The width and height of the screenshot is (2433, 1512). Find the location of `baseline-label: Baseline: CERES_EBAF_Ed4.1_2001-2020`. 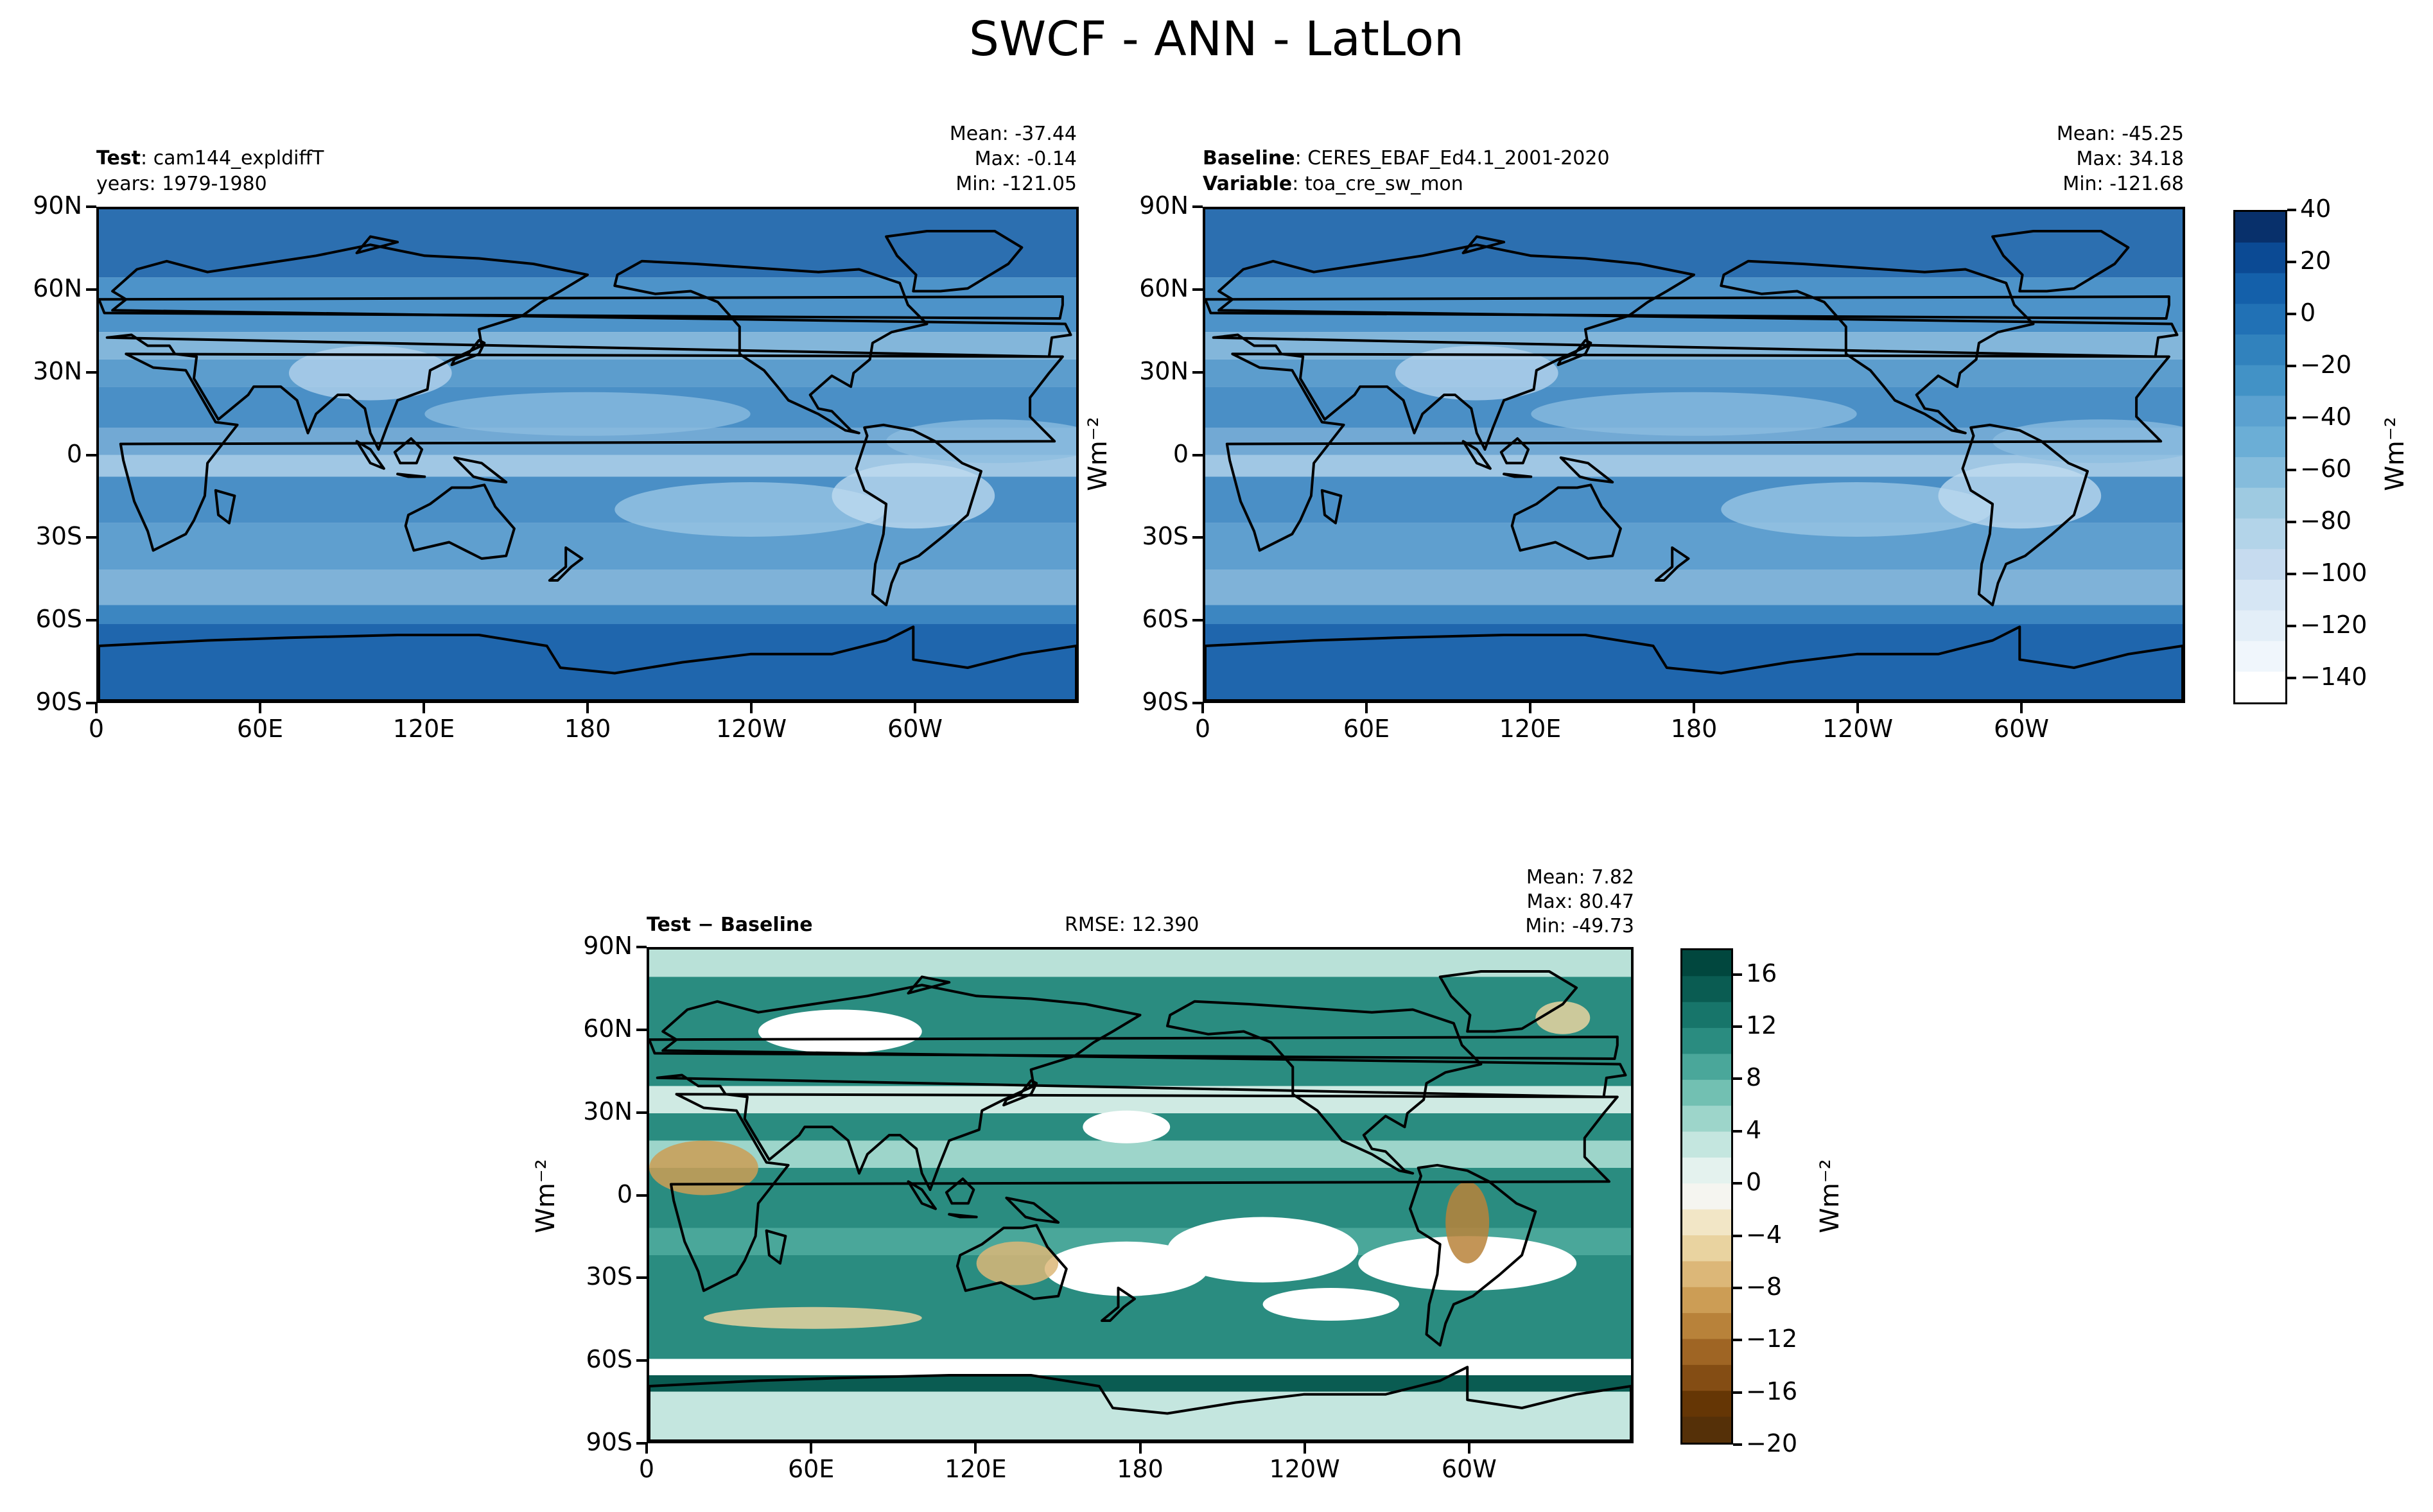

baseline-label: Baseline: CERES_EBAF_Ed4.1_2001-2020 is located at coordinates (1406, 158).